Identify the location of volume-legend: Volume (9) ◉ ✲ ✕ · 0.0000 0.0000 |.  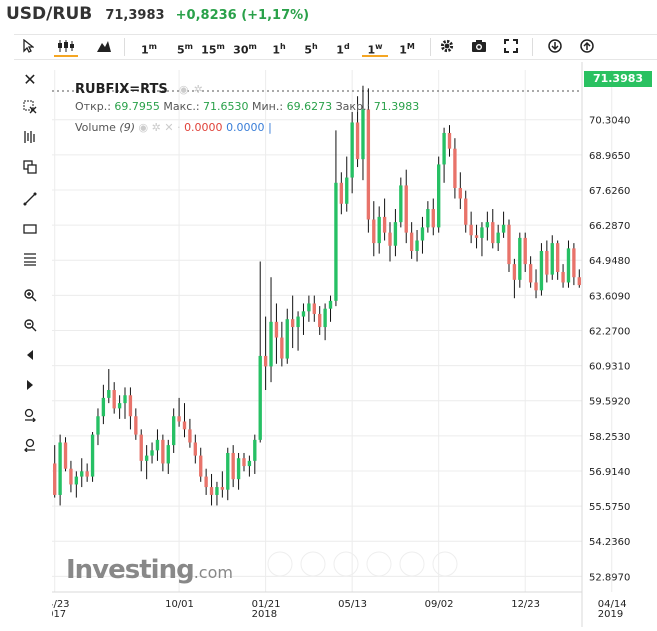
(173, 127).